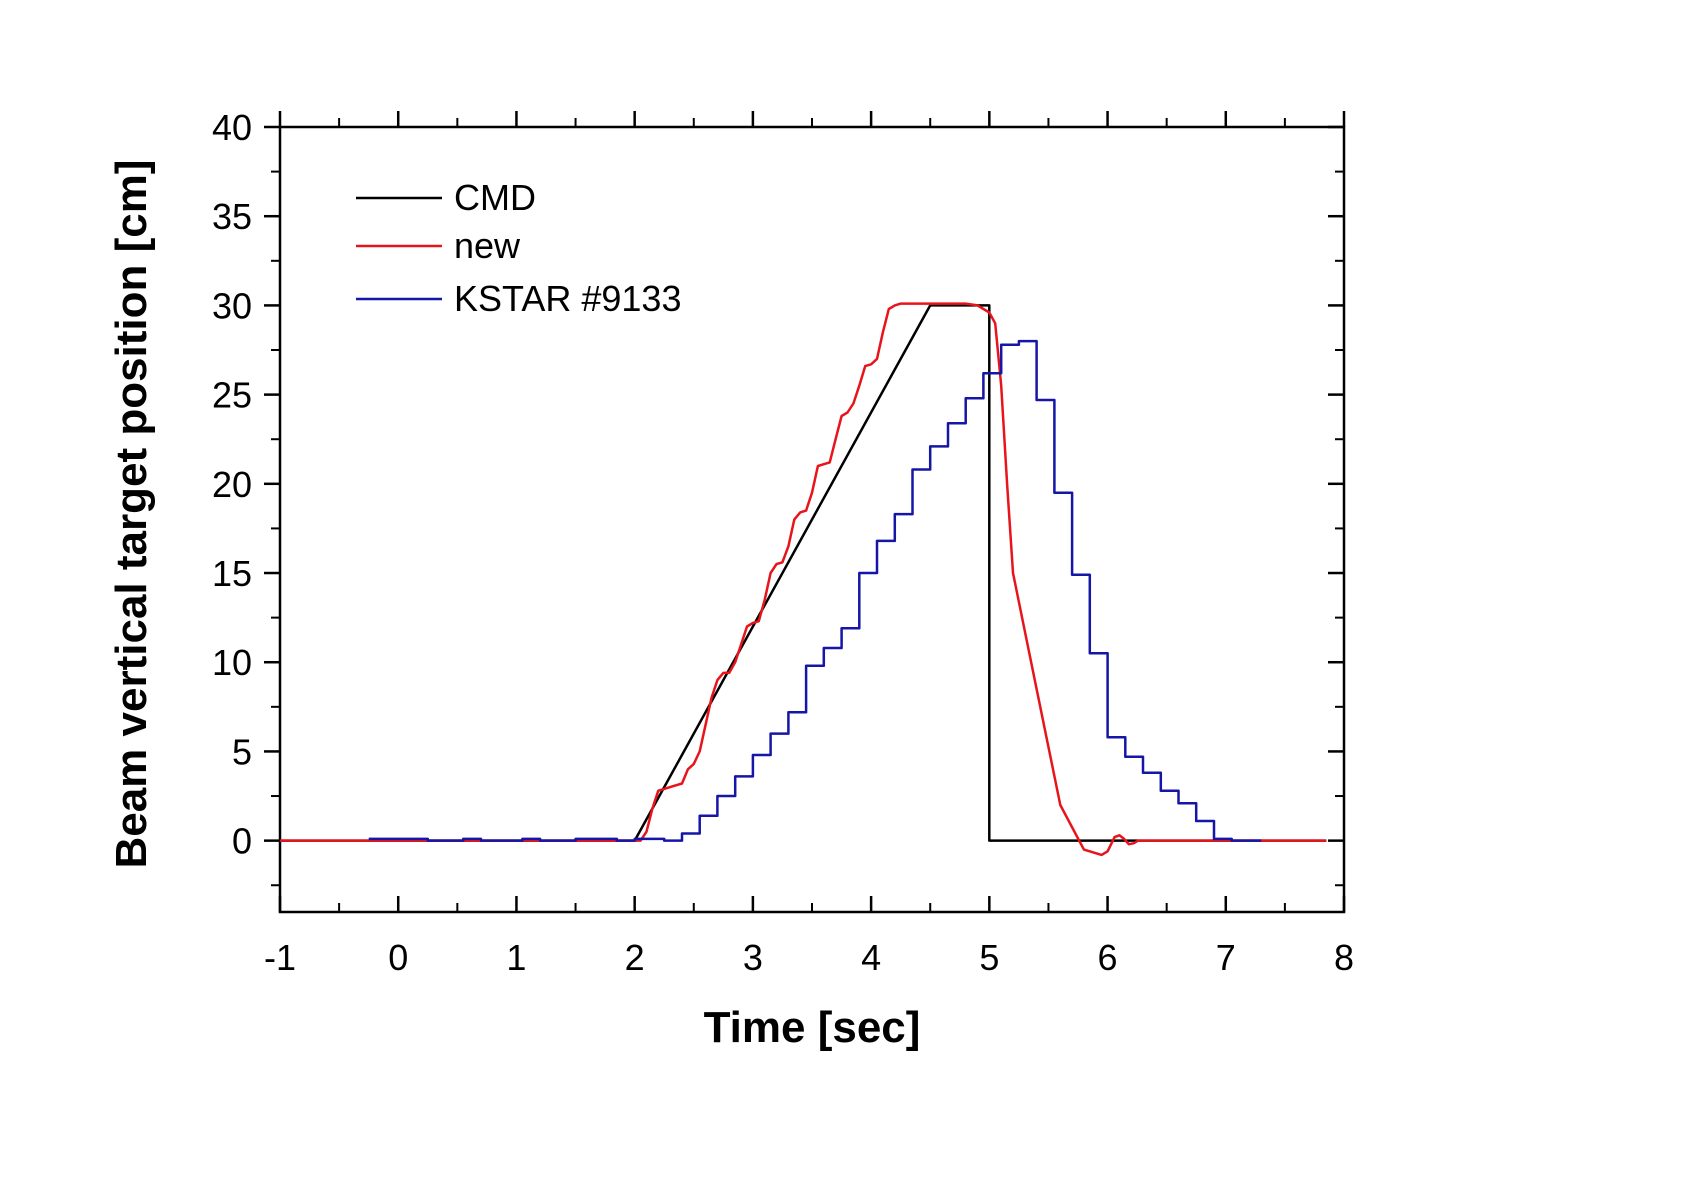  Describe the element at coordinates (567, 298) in the screenshot. I see `legend-label-kstar: KSTAR #9133` at that location.